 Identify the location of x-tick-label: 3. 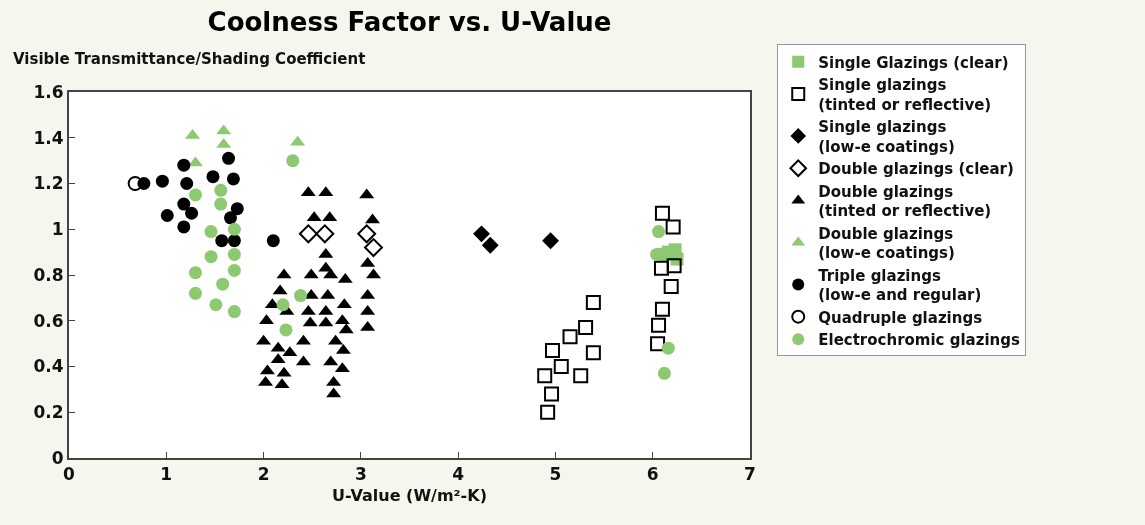
(360, 474).